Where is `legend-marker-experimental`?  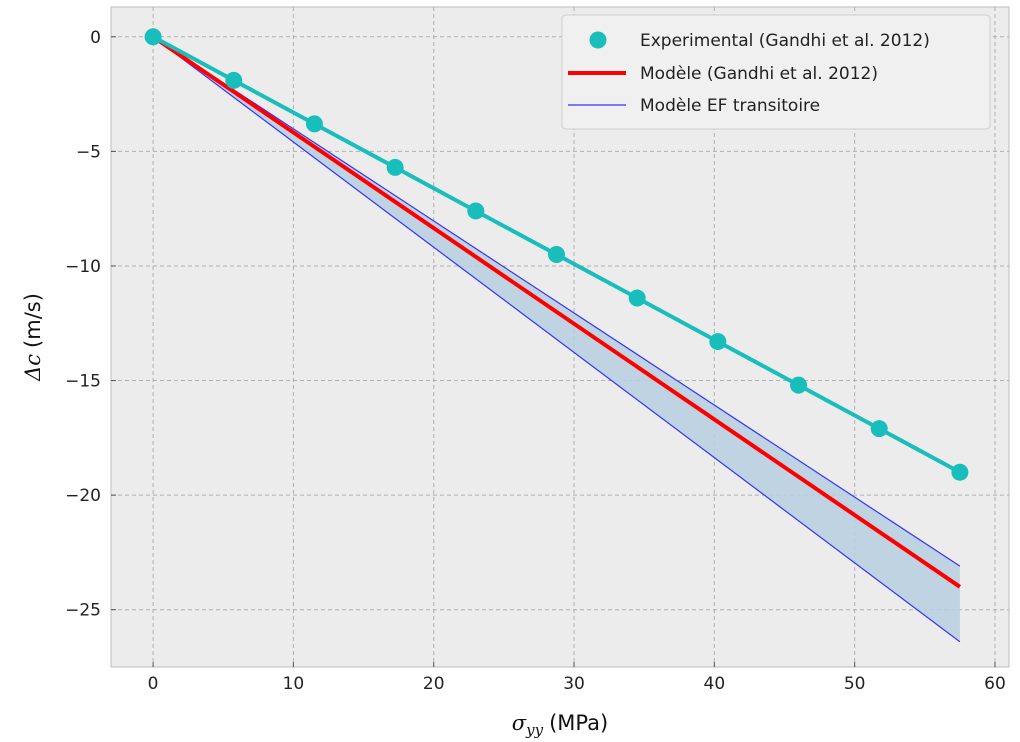 legend-marker-experimental is located at coordinates (598, 40).